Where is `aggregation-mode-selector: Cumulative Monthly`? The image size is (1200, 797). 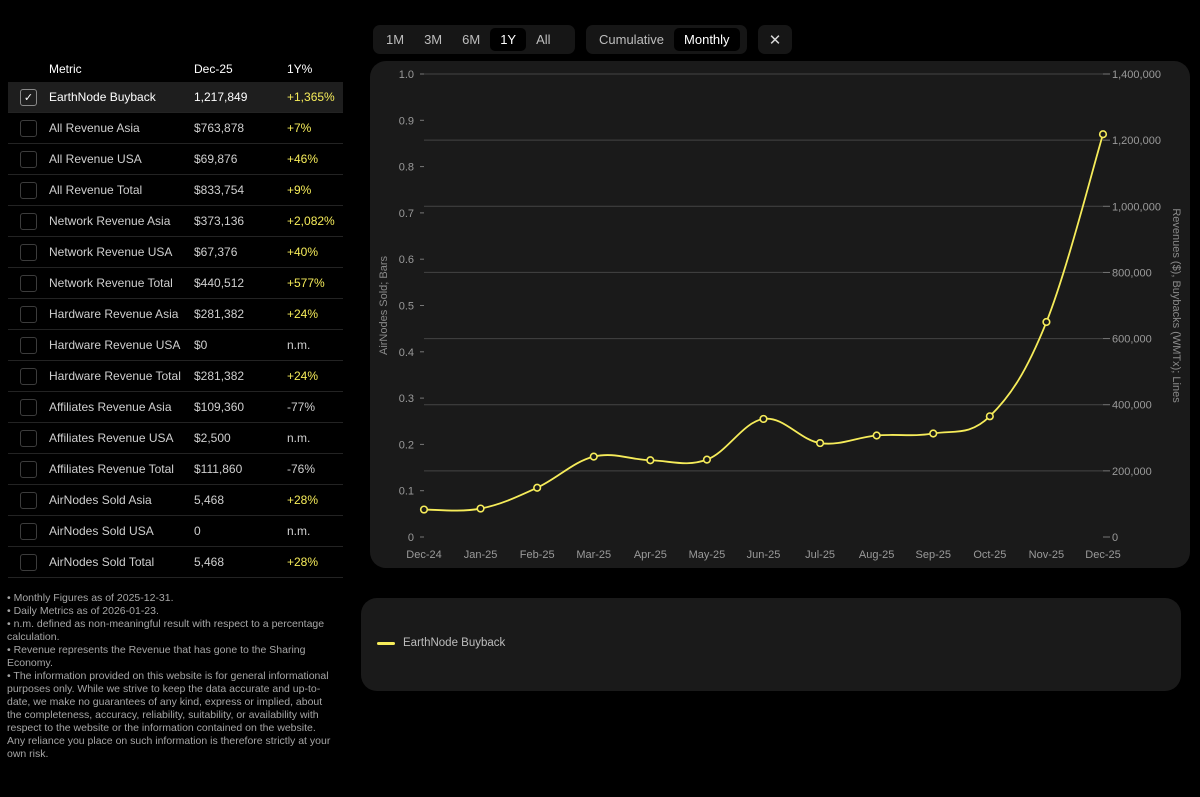
aggregation-mode-selector: Cumulative Monthly is located at coordinates (666, 39).